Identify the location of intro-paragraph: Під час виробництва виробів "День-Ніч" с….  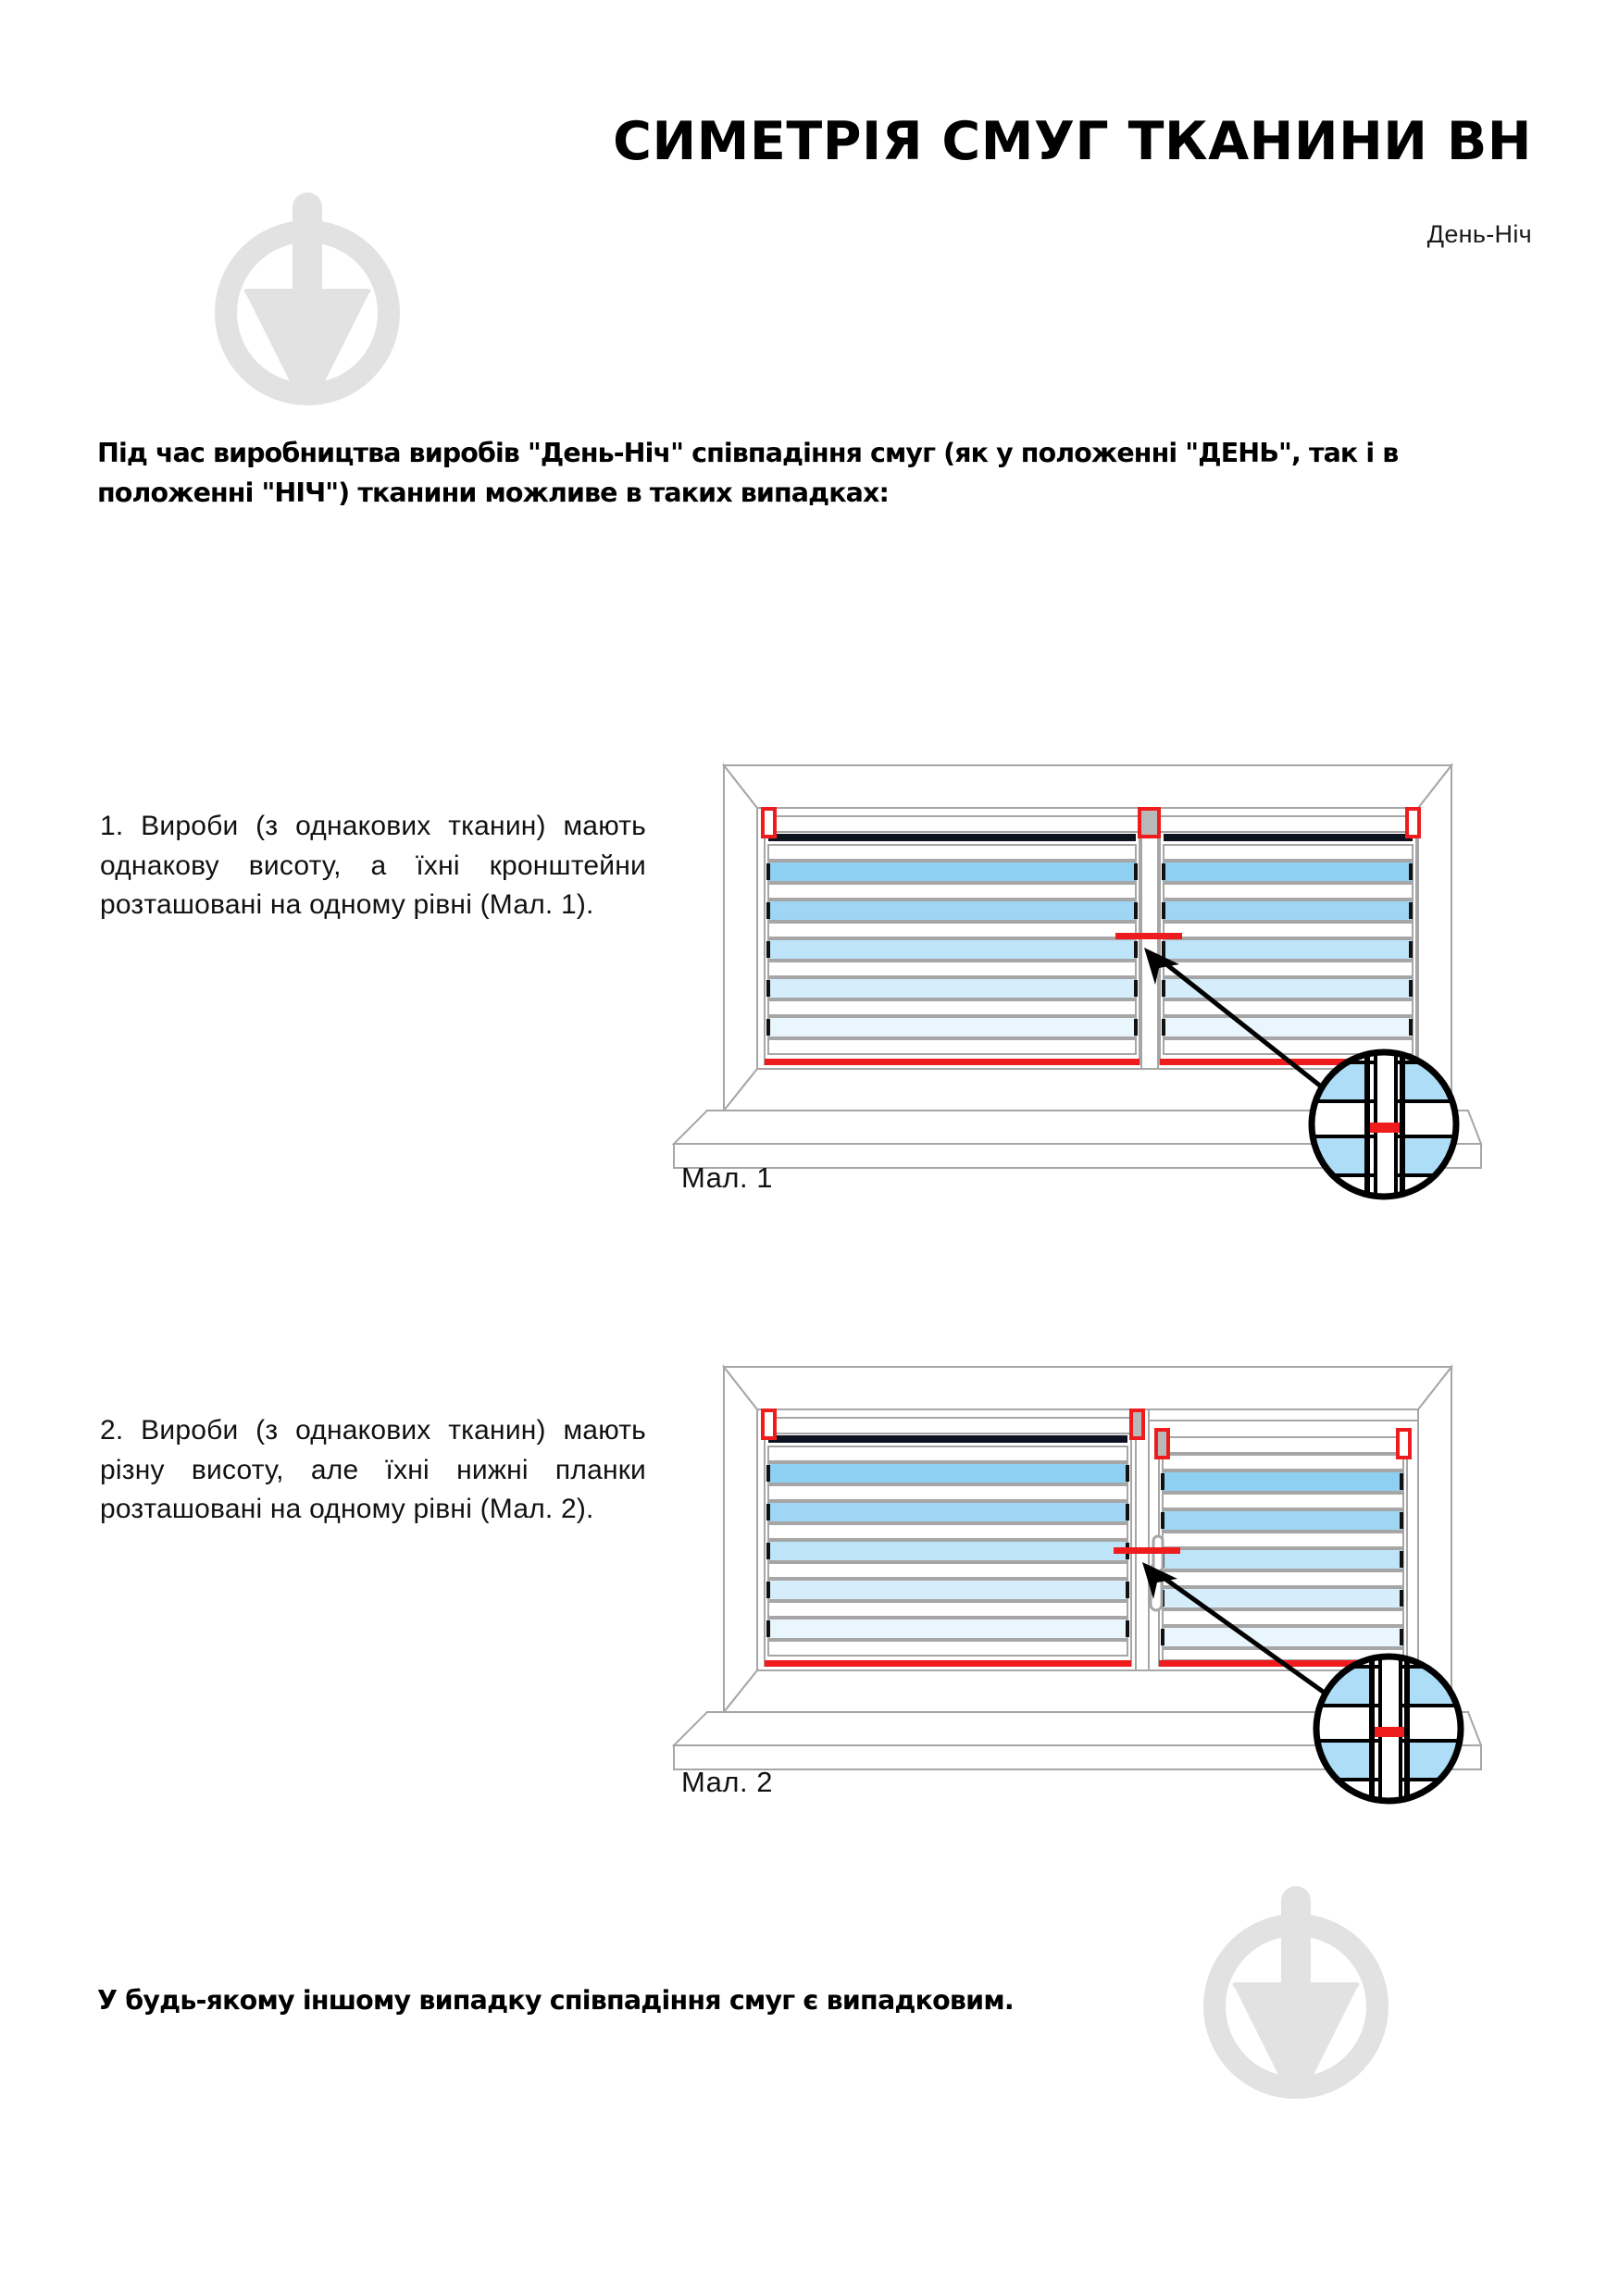
(748, 474).